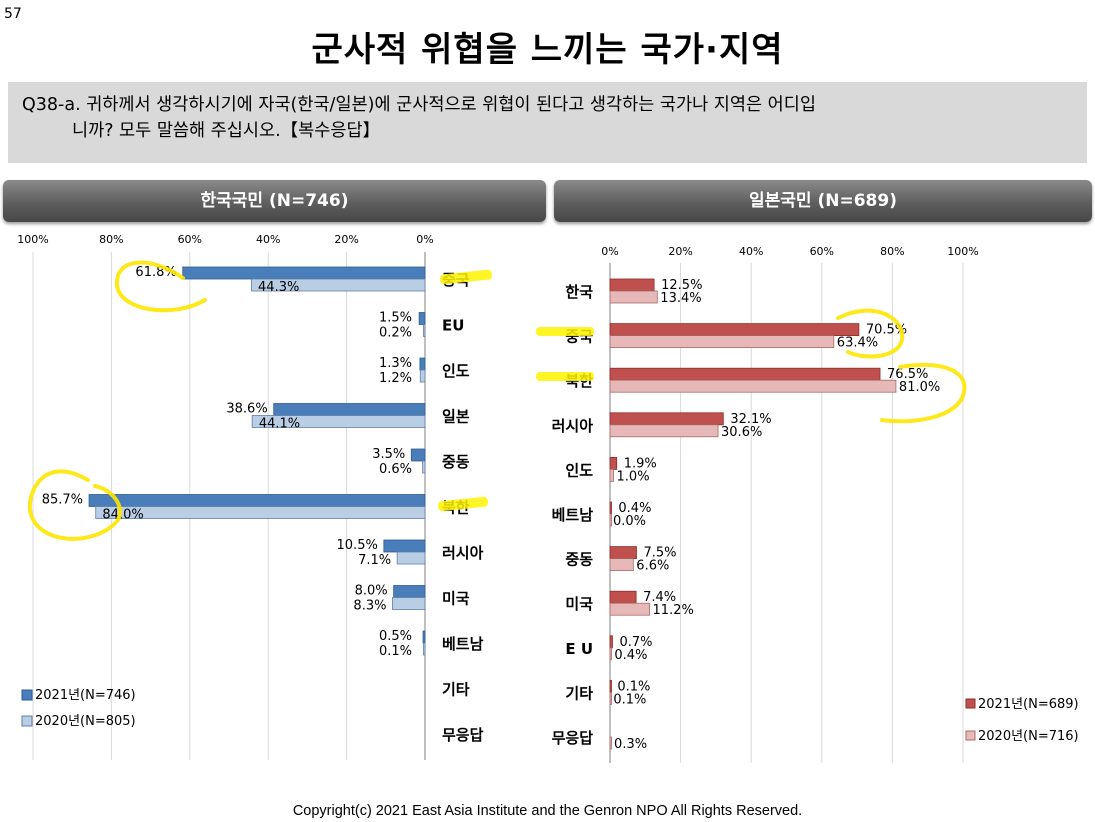  What do you see at coordinates (395, 363) in the screenshot?
I see `korea-label-2021: 1.3%` at bounding box center [395, 363].